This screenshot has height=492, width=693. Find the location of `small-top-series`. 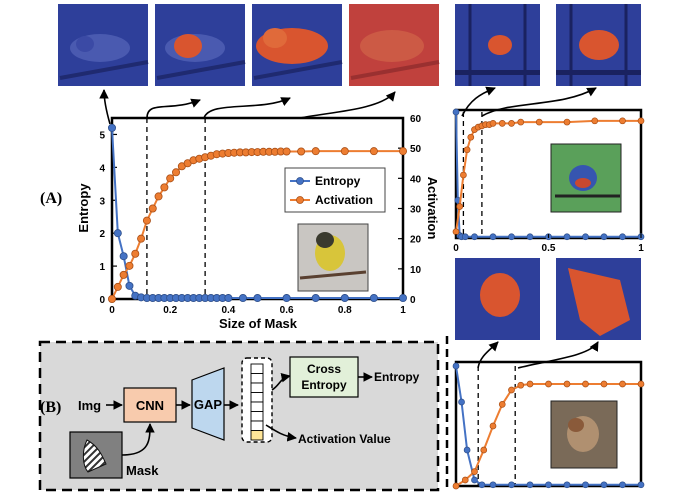

small-top-series is located at coordinates (548, 174).